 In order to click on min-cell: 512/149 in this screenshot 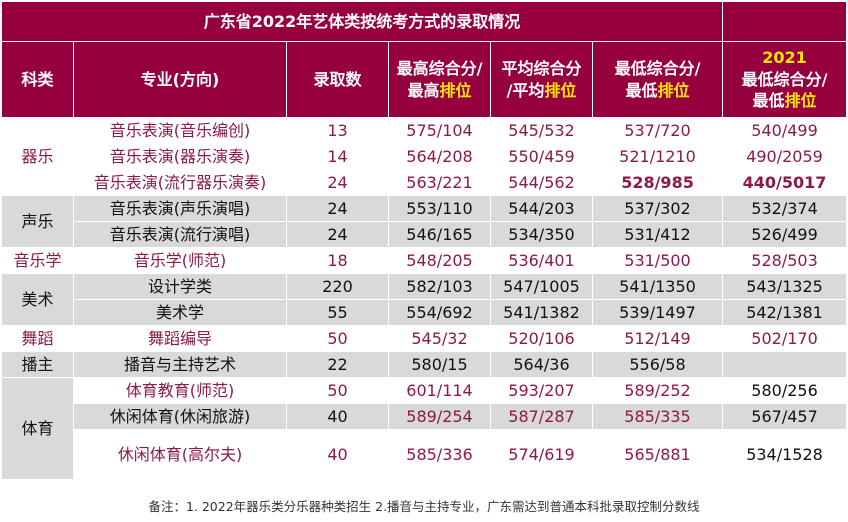, I will do `click(657, 338)`.